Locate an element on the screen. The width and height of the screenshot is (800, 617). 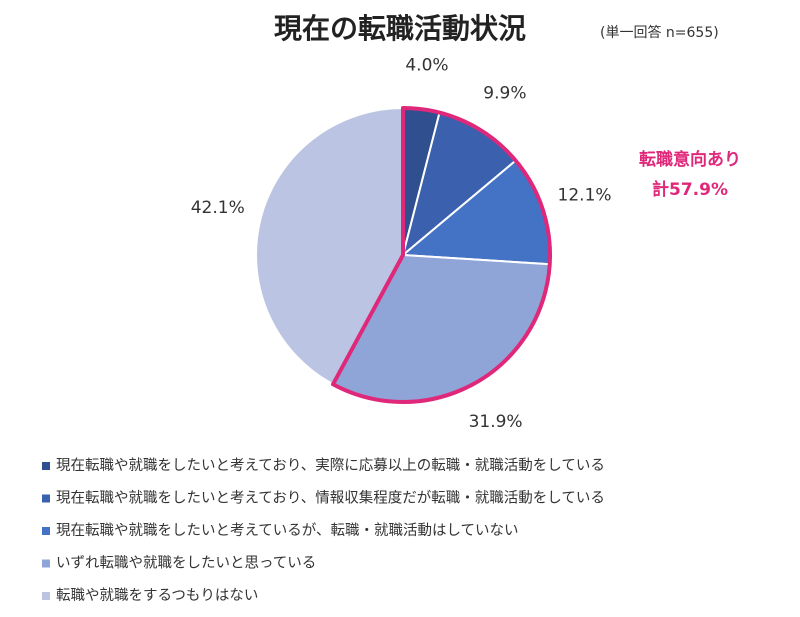
data-label: 4.0% is located at coordinates (426, 65).